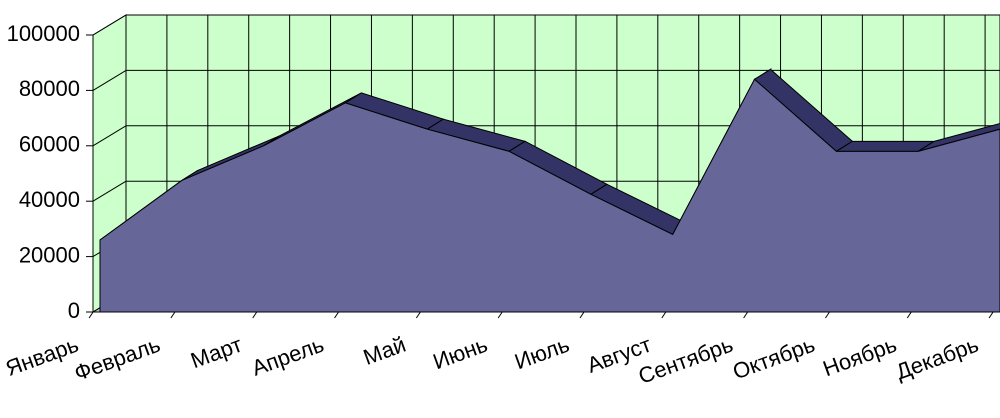 The height and width of the screenshot is (418, 1000). Describe the element at coordinates (460, 353) in the screenshot. I see `x-tick-label: Июнь` at that location.